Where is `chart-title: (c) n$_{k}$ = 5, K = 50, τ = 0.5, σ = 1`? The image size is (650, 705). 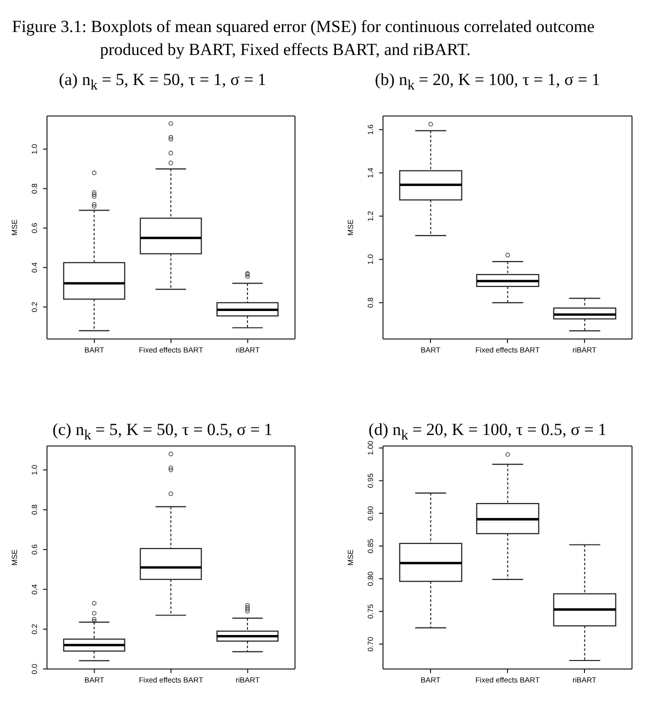 chart-title: (c) n$_{k}$ = 5, K = 50, τ = 0.5, σ = 1 is located at coordinates (162, 431).